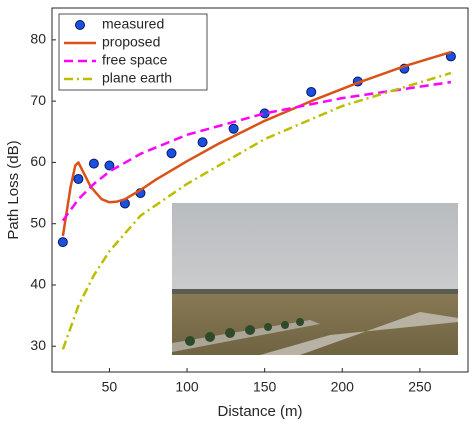 This screenshot has height=433, width=472. What do you see at coordinates (38, 161) in the screenshot?
I see `y-tick-label: 60` at bounding box center [38, 161].